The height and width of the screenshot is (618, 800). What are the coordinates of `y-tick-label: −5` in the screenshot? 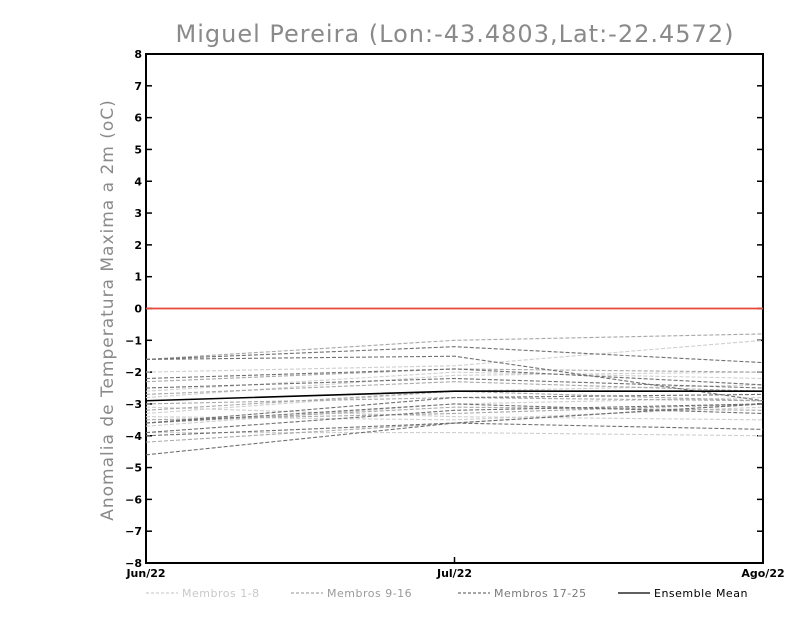 It's located at (133, 468).